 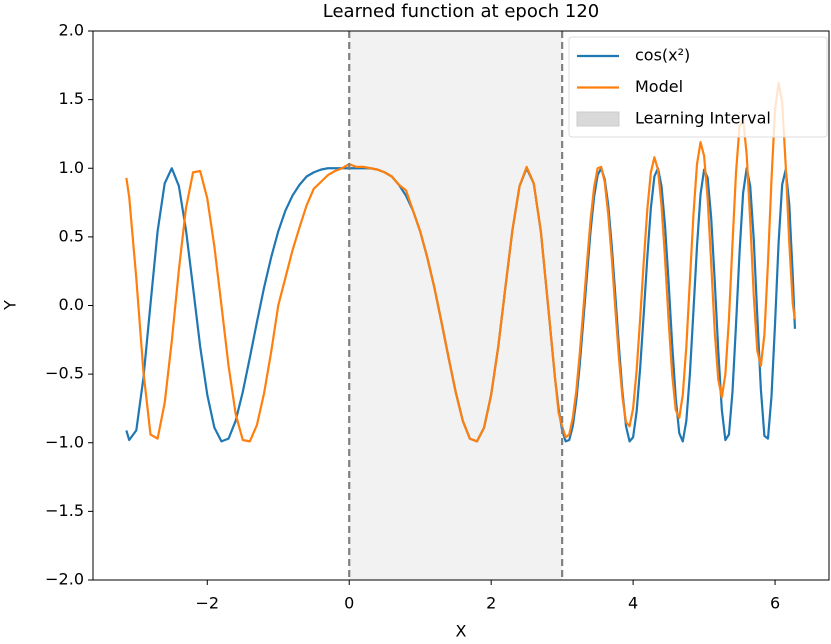 What do you see at coordinates (633, 603) in the screenshot?
I see `x-tick-label: 4` at bounding box center [633, 603].